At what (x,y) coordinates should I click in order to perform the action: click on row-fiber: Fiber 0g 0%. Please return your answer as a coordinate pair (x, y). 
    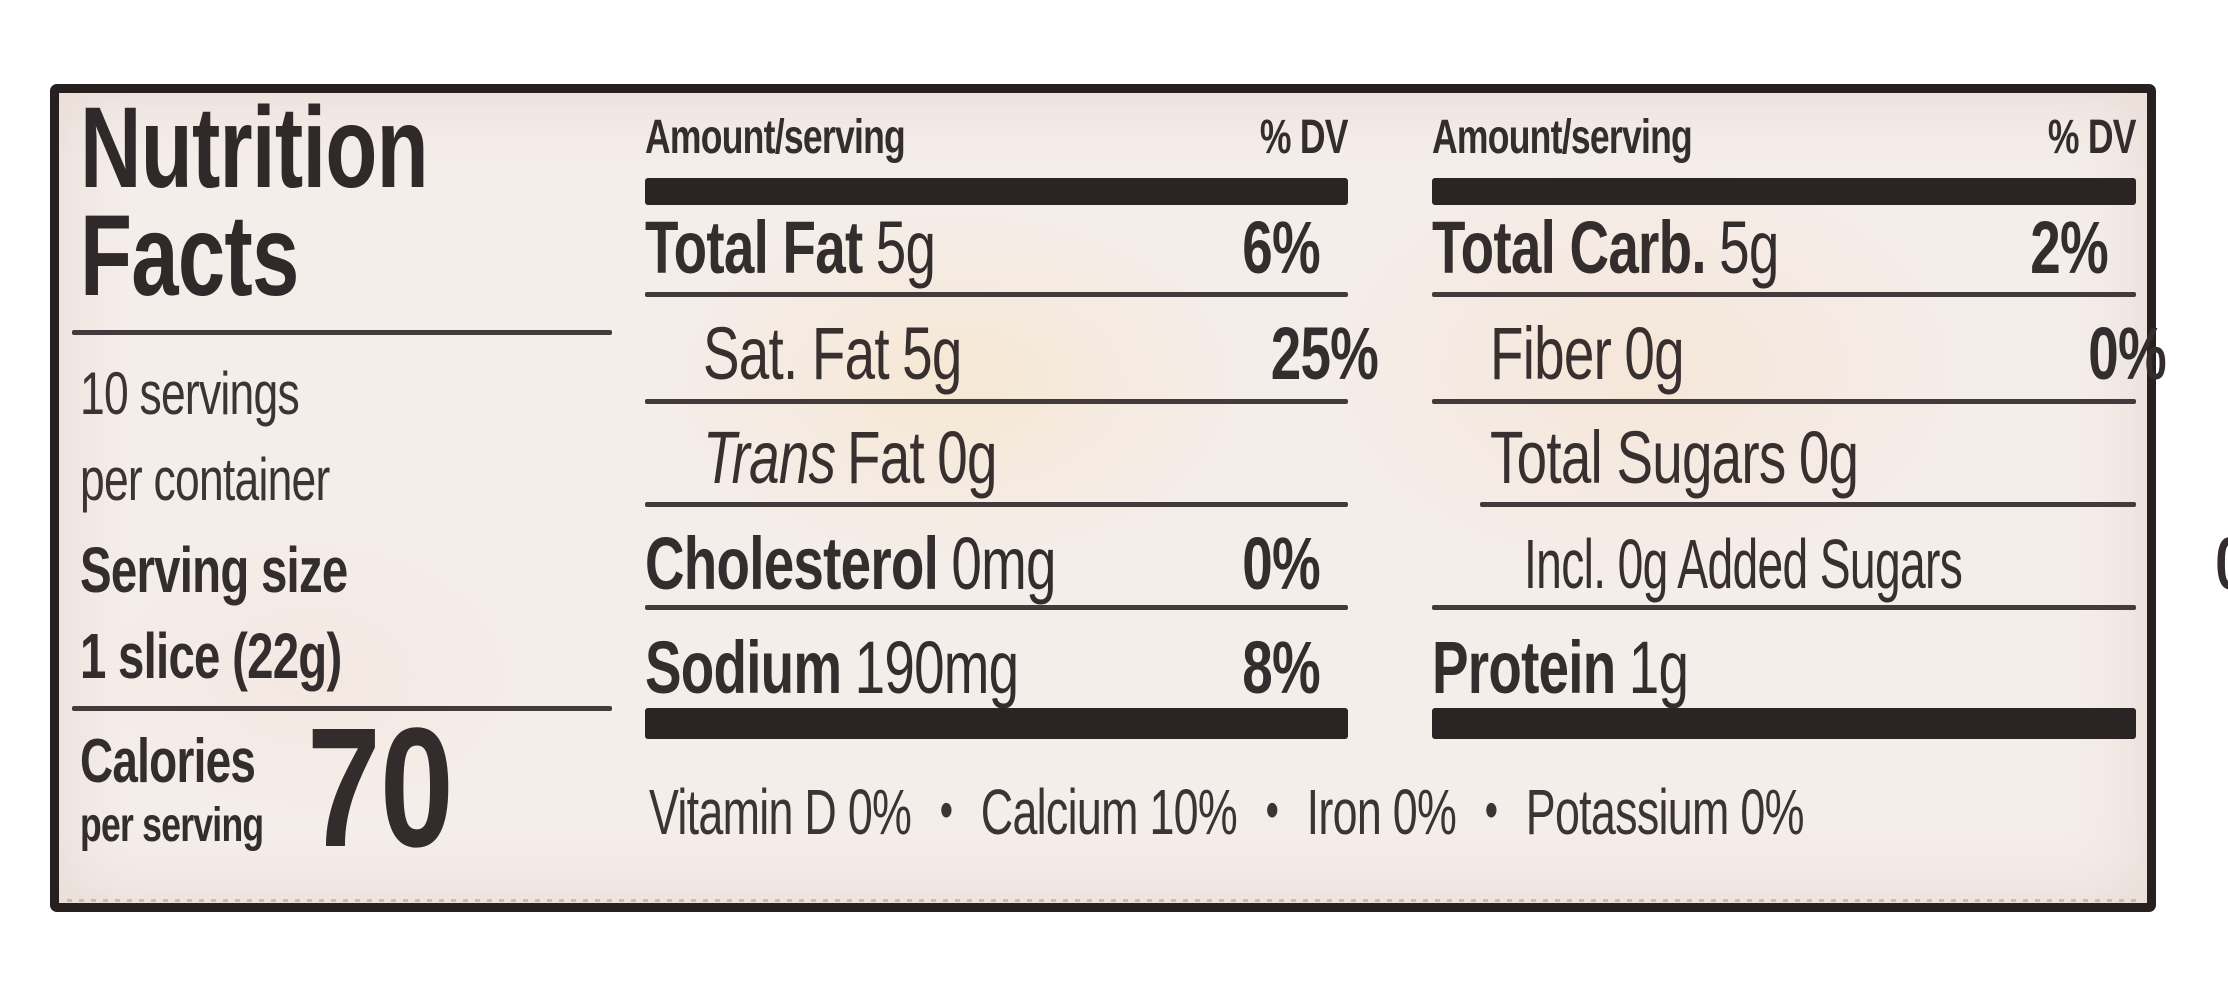
    Looking at the image, I should click on (1828, 353).